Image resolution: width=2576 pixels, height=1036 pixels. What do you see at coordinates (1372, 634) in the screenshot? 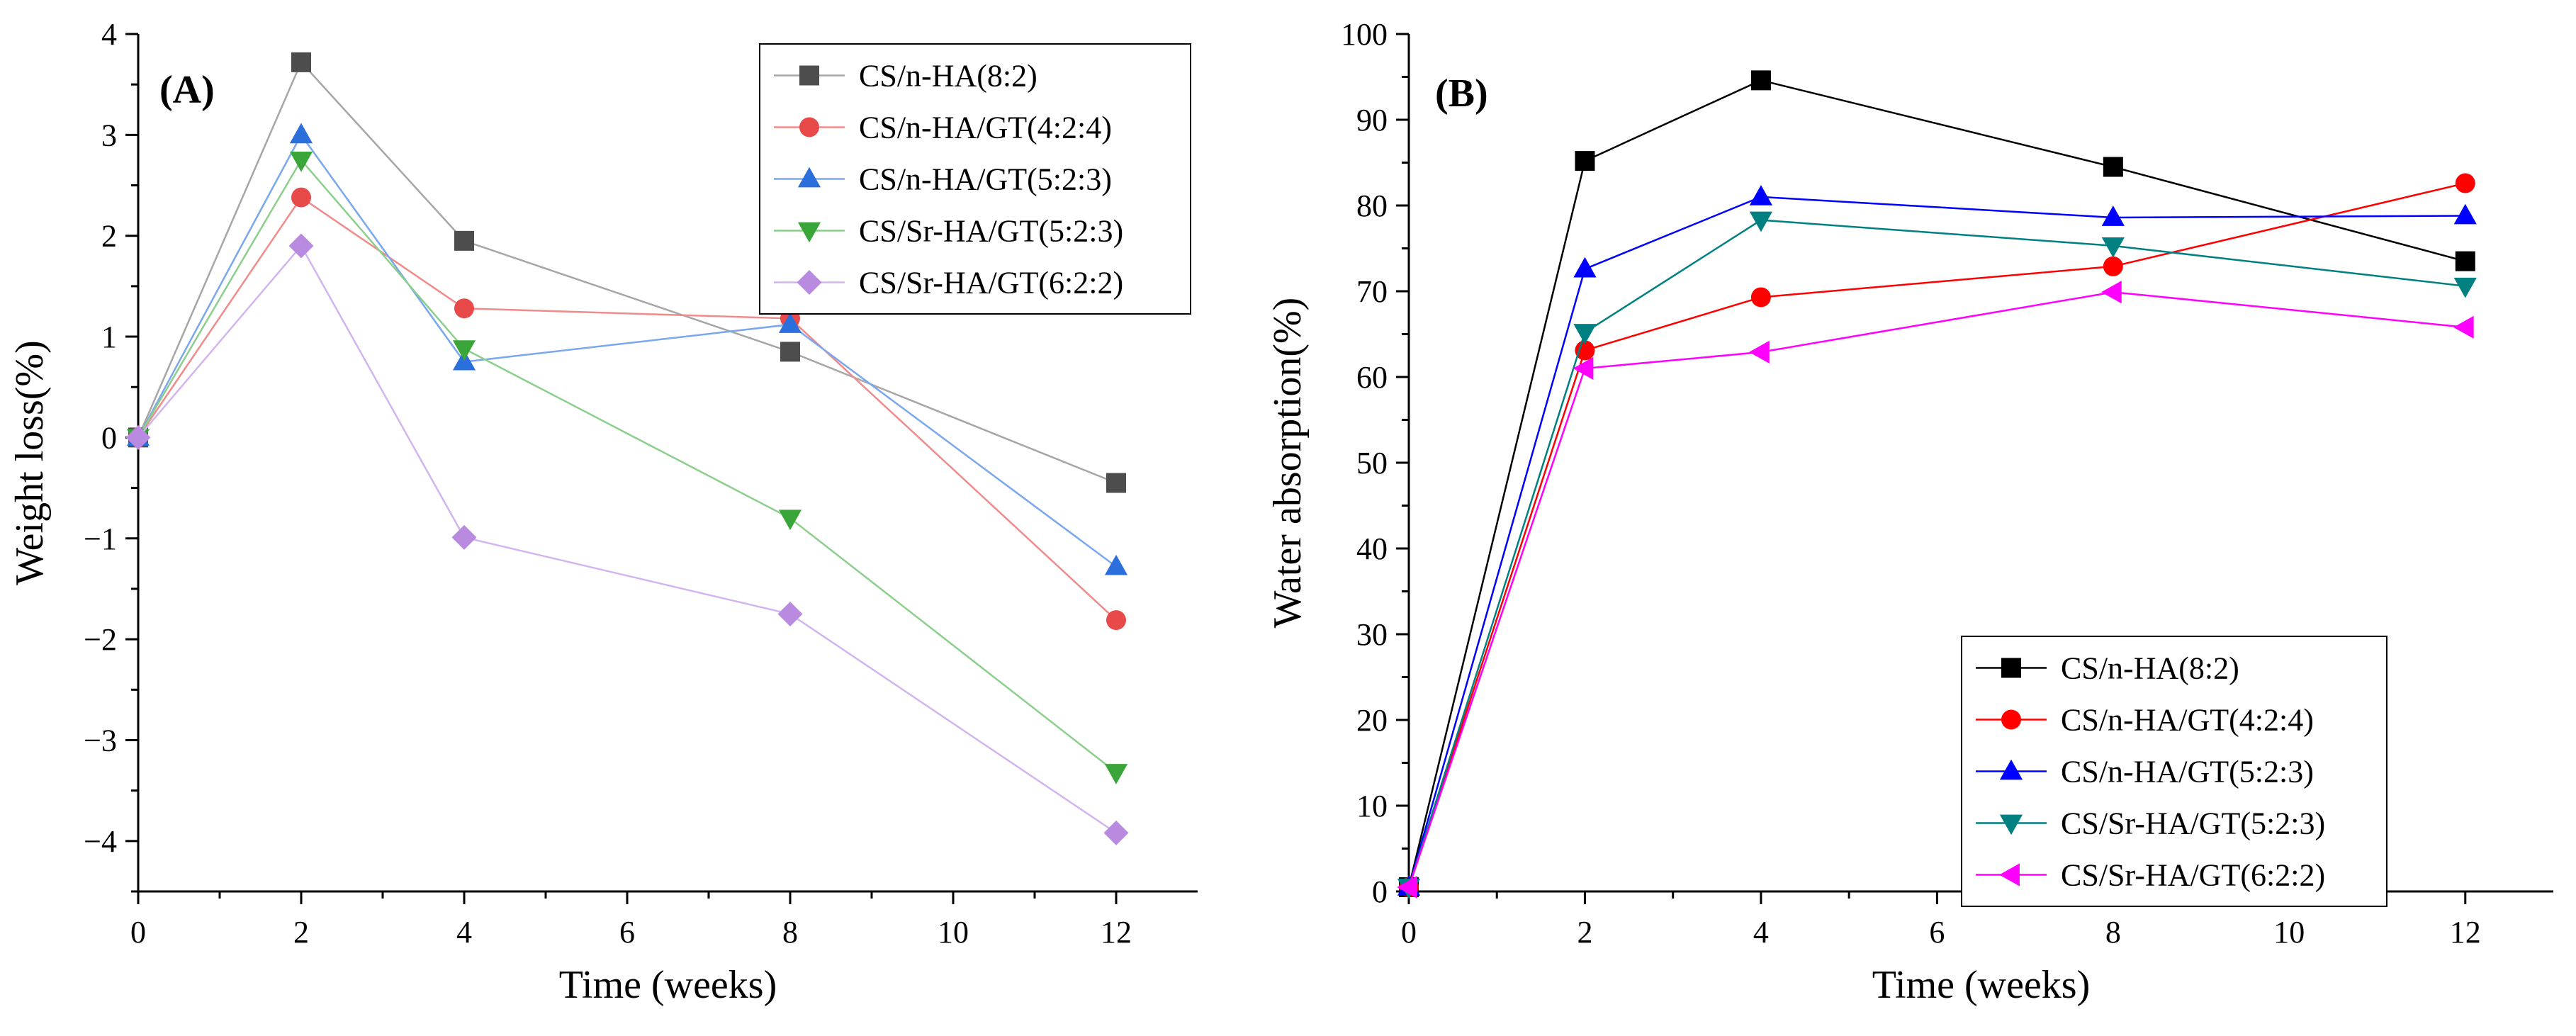
I see `y-tick-label: 30` at bounding box center [1372, 634].